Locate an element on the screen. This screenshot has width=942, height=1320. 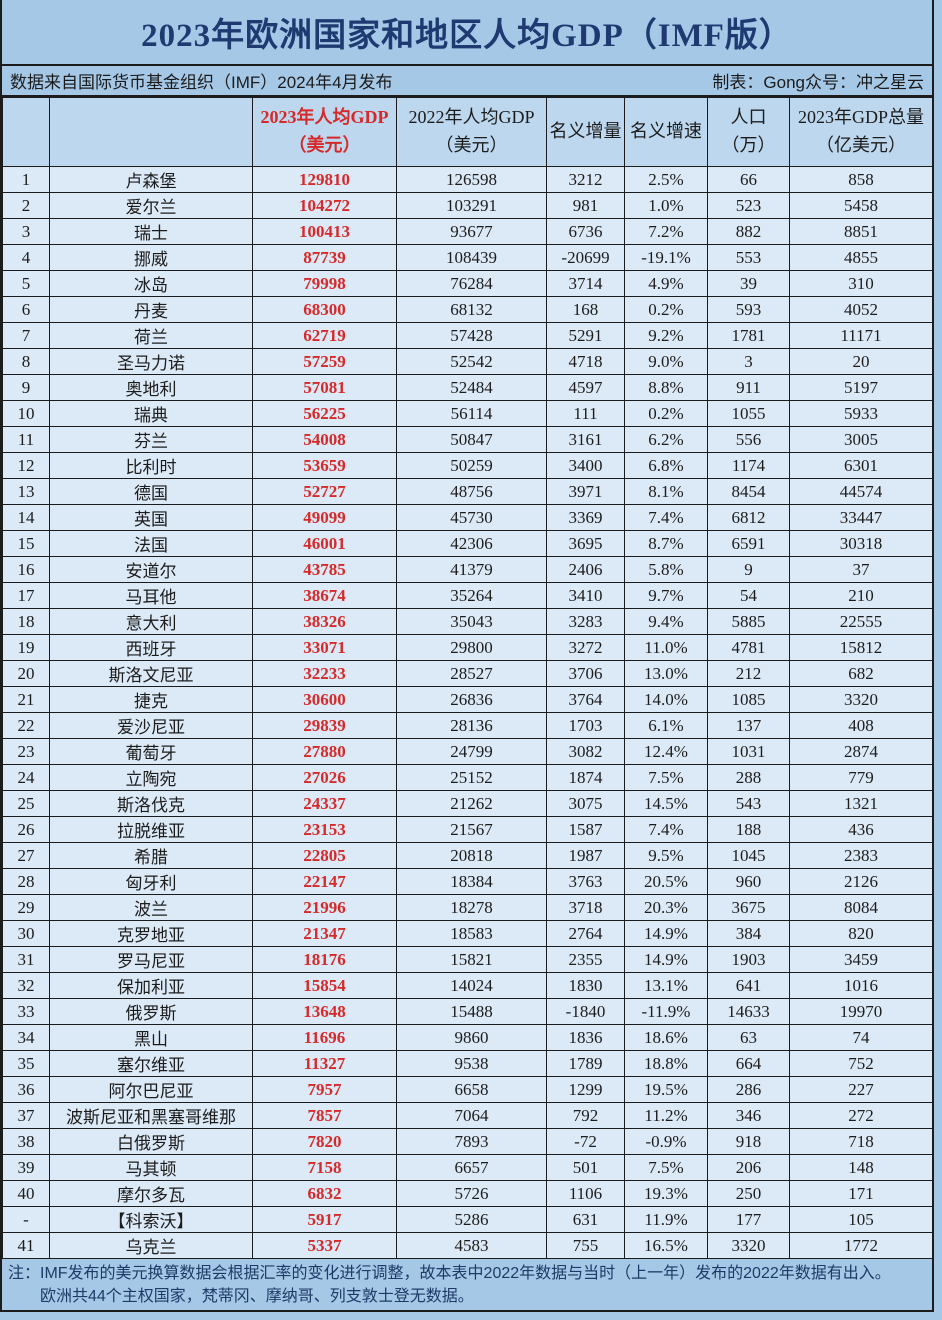
cell-country: 希腊 is located at coordinates (151, 855).